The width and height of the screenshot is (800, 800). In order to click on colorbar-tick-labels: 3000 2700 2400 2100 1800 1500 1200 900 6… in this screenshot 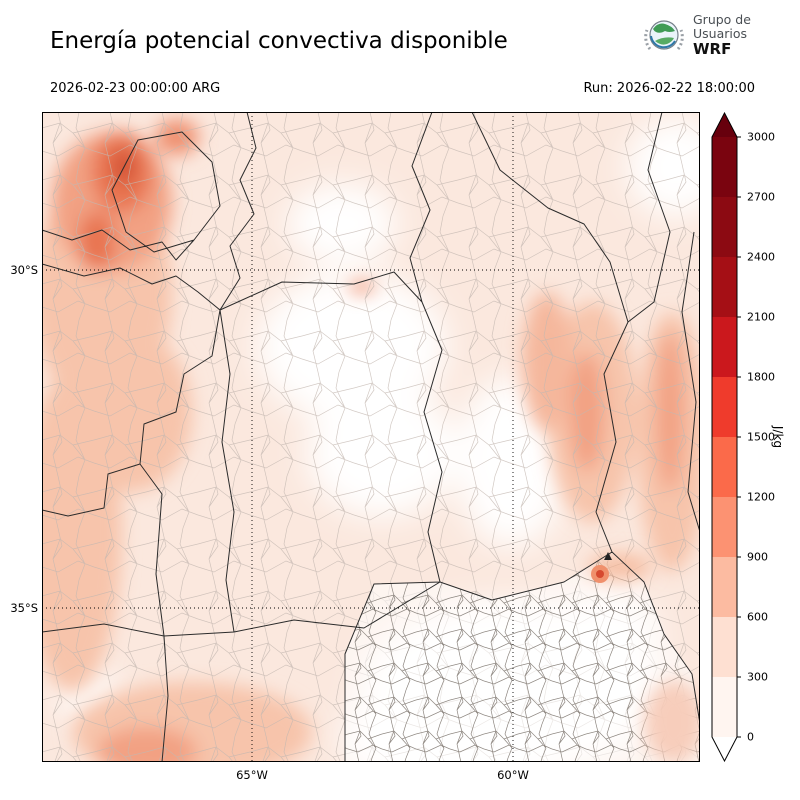, I will do `click(772, 437)`.